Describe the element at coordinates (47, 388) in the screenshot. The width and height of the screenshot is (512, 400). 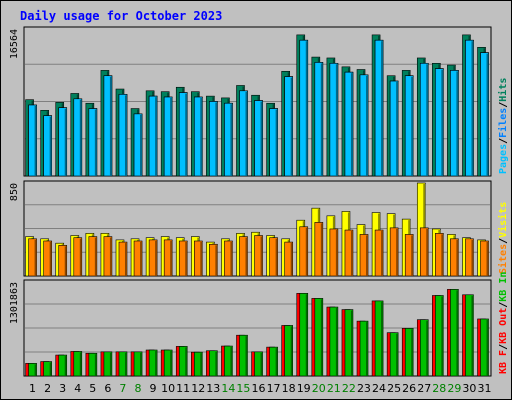
I see `day-label-2: 2` at that location.